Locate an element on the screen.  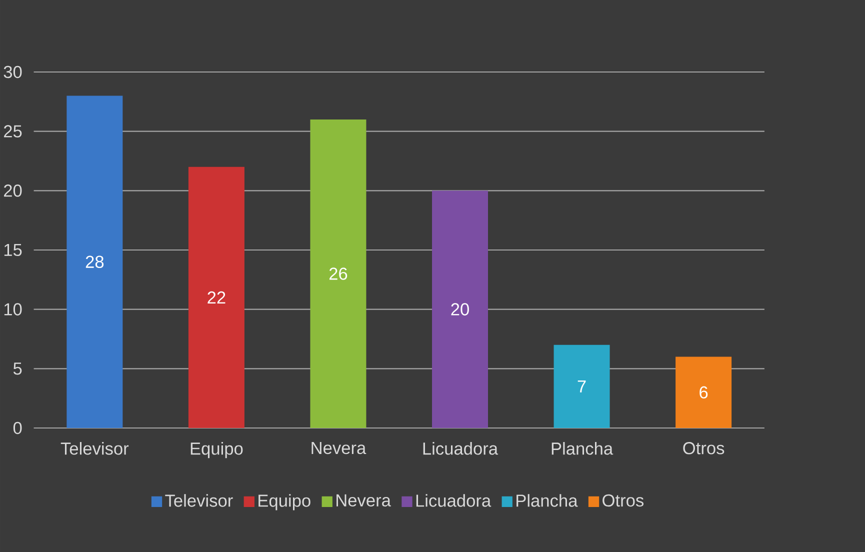
y-tick-label: 5 is located at coordinates (17, 368).